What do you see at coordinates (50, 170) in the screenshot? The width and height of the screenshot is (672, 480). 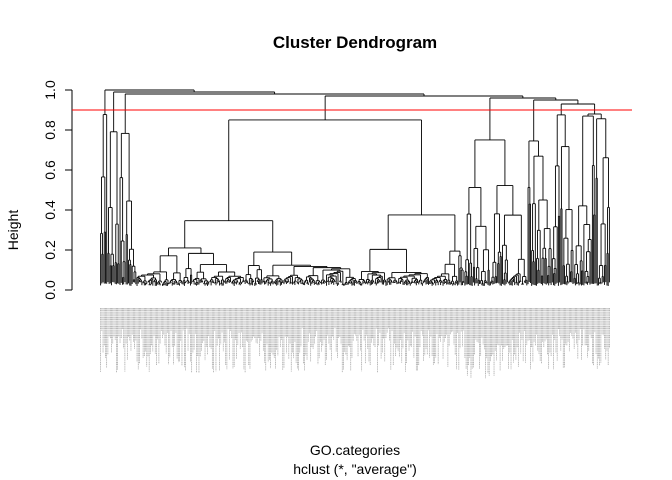 I see `y-tick-label: 0.6` at bounding box center [50, 170].